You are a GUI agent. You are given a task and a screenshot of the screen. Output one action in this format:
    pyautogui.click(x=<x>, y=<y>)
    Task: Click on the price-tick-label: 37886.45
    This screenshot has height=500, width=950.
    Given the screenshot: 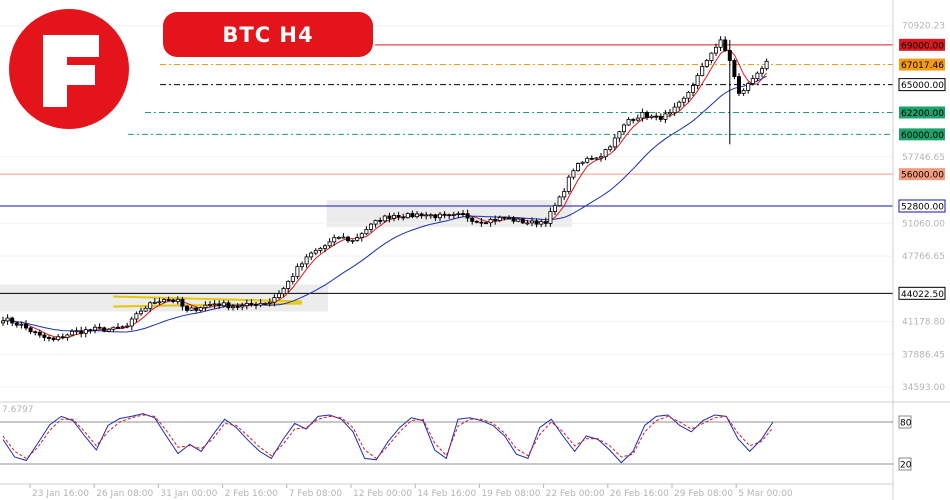 What is the action you would take?
    pyautogui.click(x=923, y=355)
    